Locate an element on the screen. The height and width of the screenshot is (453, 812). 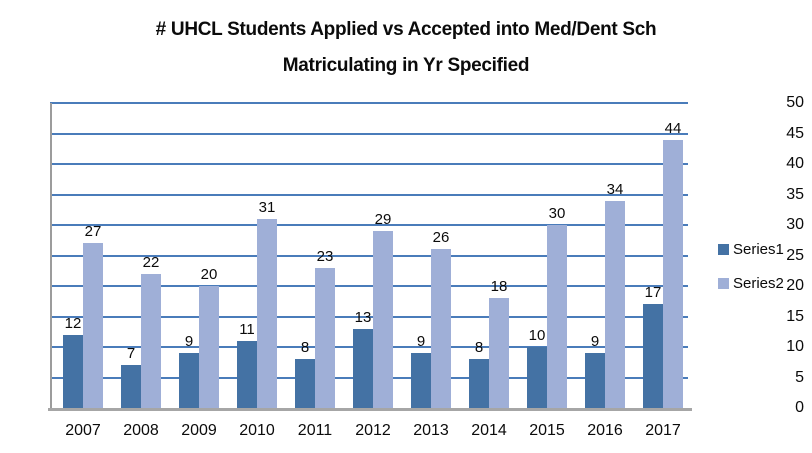
x-axis-tick-label: 2013 is located at coordinates (431, 430).